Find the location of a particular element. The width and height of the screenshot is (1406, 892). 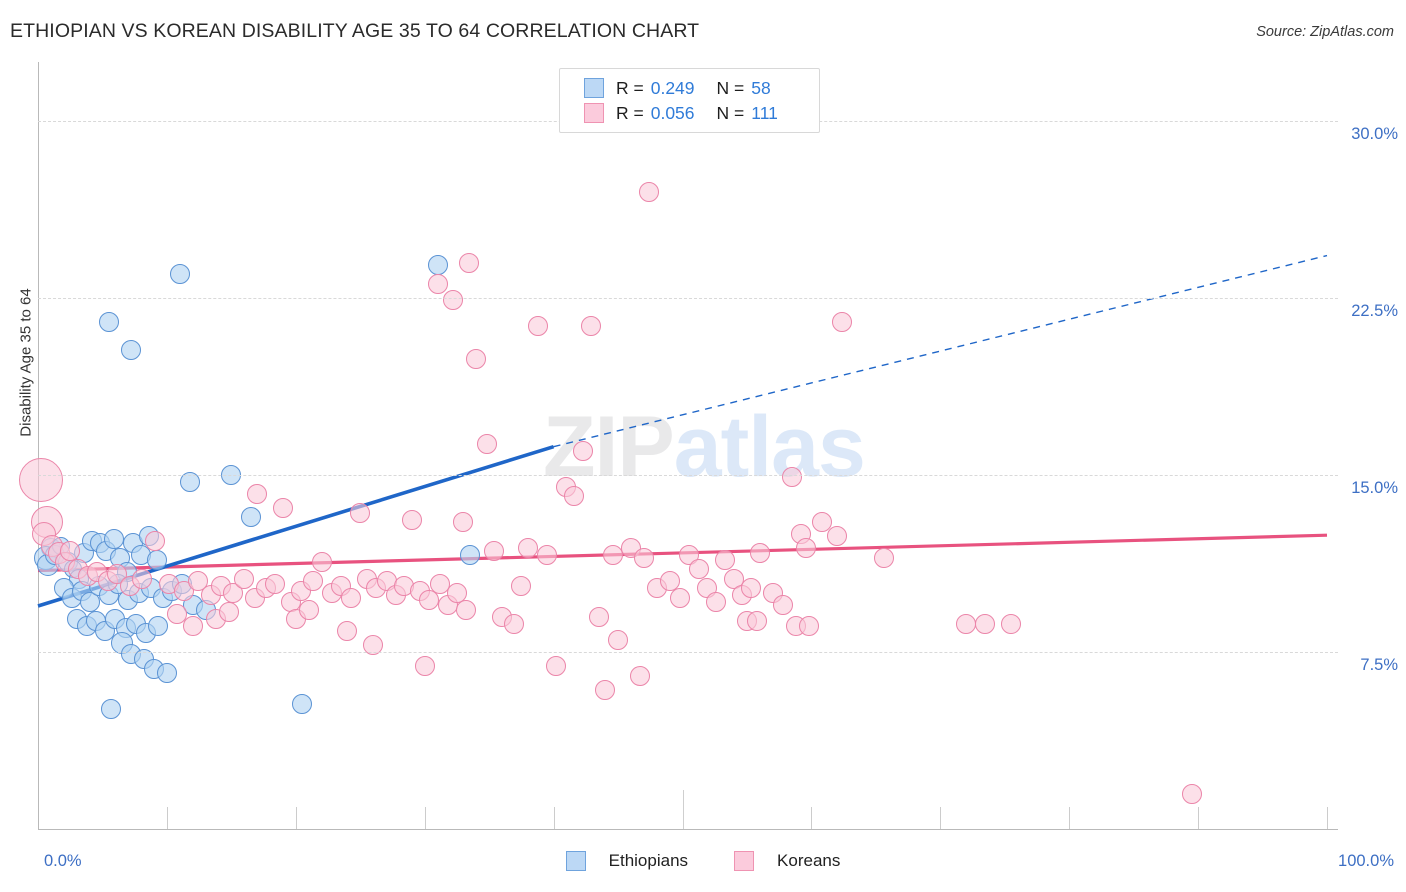

stats-legend-row-ethiopians: R = 0.249 N = 58 is located at coordinates (677, 88).